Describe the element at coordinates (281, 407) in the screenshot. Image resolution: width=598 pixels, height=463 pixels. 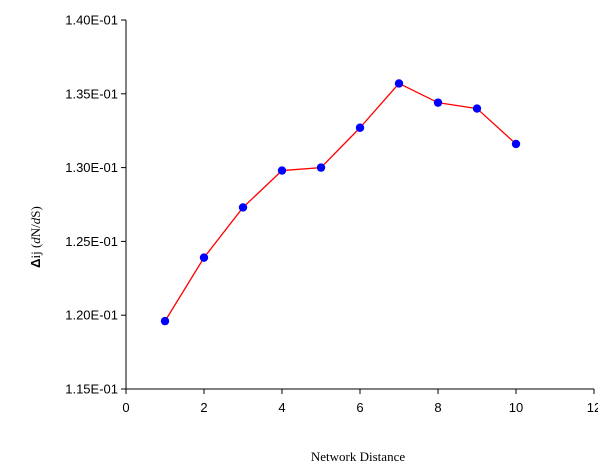
I see `x-tick-label: 4` at that location.